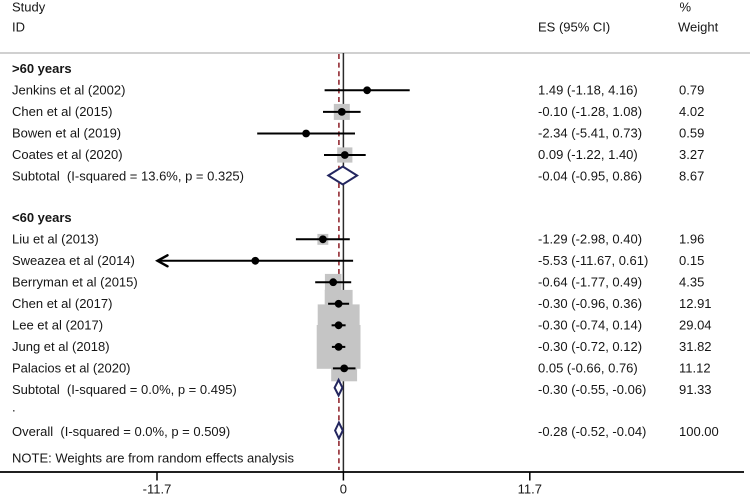  I want to click on svg-text: Berryman et al (2015), so click(75, 281).